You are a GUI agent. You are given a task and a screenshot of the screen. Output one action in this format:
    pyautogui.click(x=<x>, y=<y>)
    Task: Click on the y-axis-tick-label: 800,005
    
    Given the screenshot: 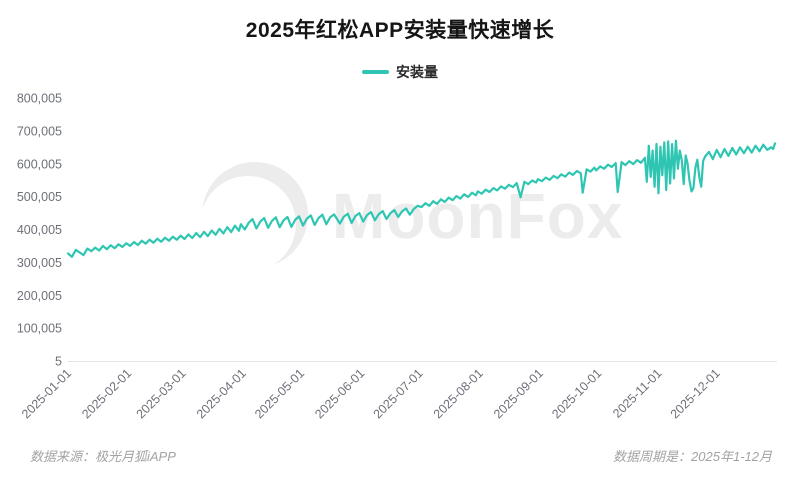 What is the action you would take?
    pyautogui.click(x=39, y=99)
    